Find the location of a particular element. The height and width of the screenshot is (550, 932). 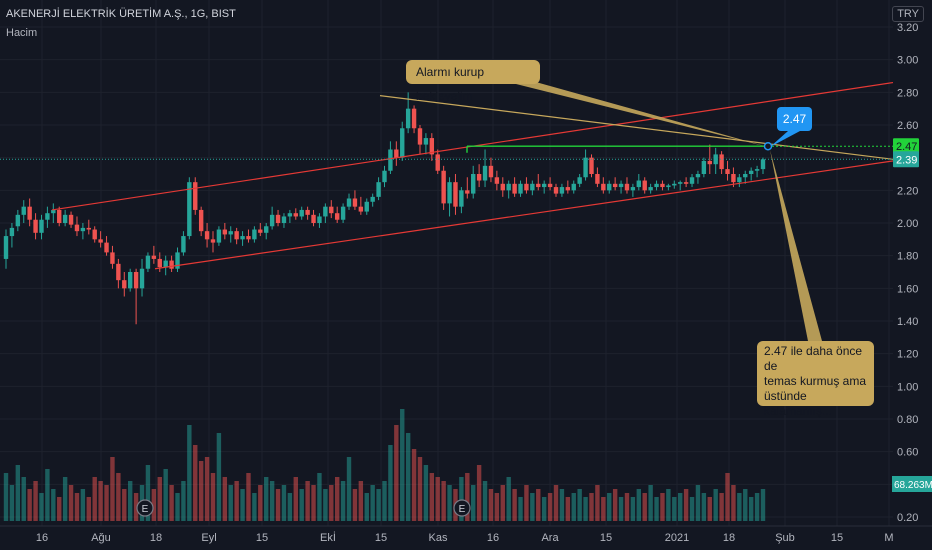

time-tick-label: Eyl is located at coordinates (208, 538).